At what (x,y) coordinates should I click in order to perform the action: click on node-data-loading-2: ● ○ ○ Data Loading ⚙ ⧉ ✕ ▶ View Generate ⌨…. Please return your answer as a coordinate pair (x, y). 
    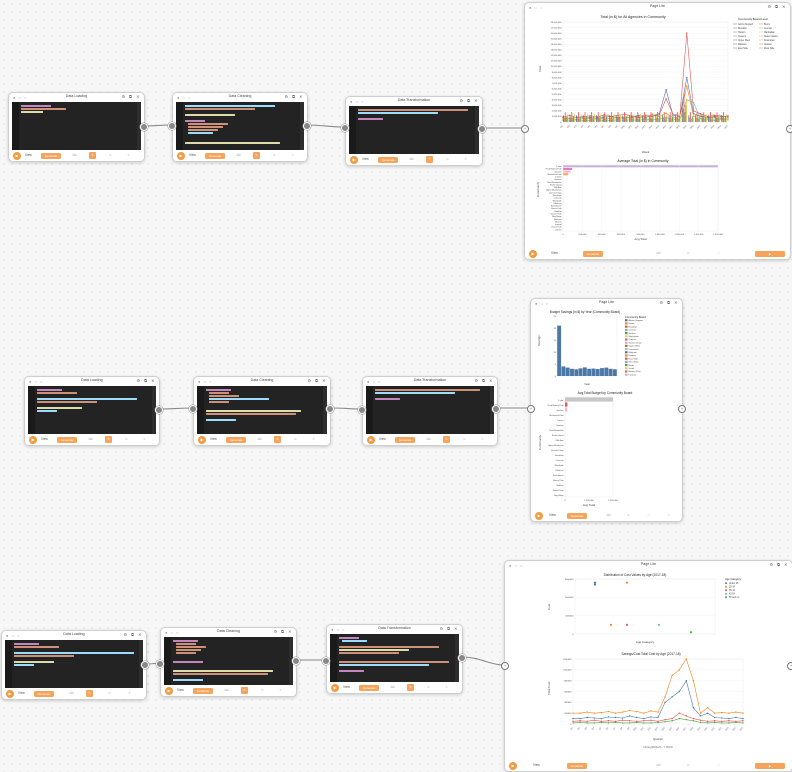
    Looking at the image, I should click on (92, 411).